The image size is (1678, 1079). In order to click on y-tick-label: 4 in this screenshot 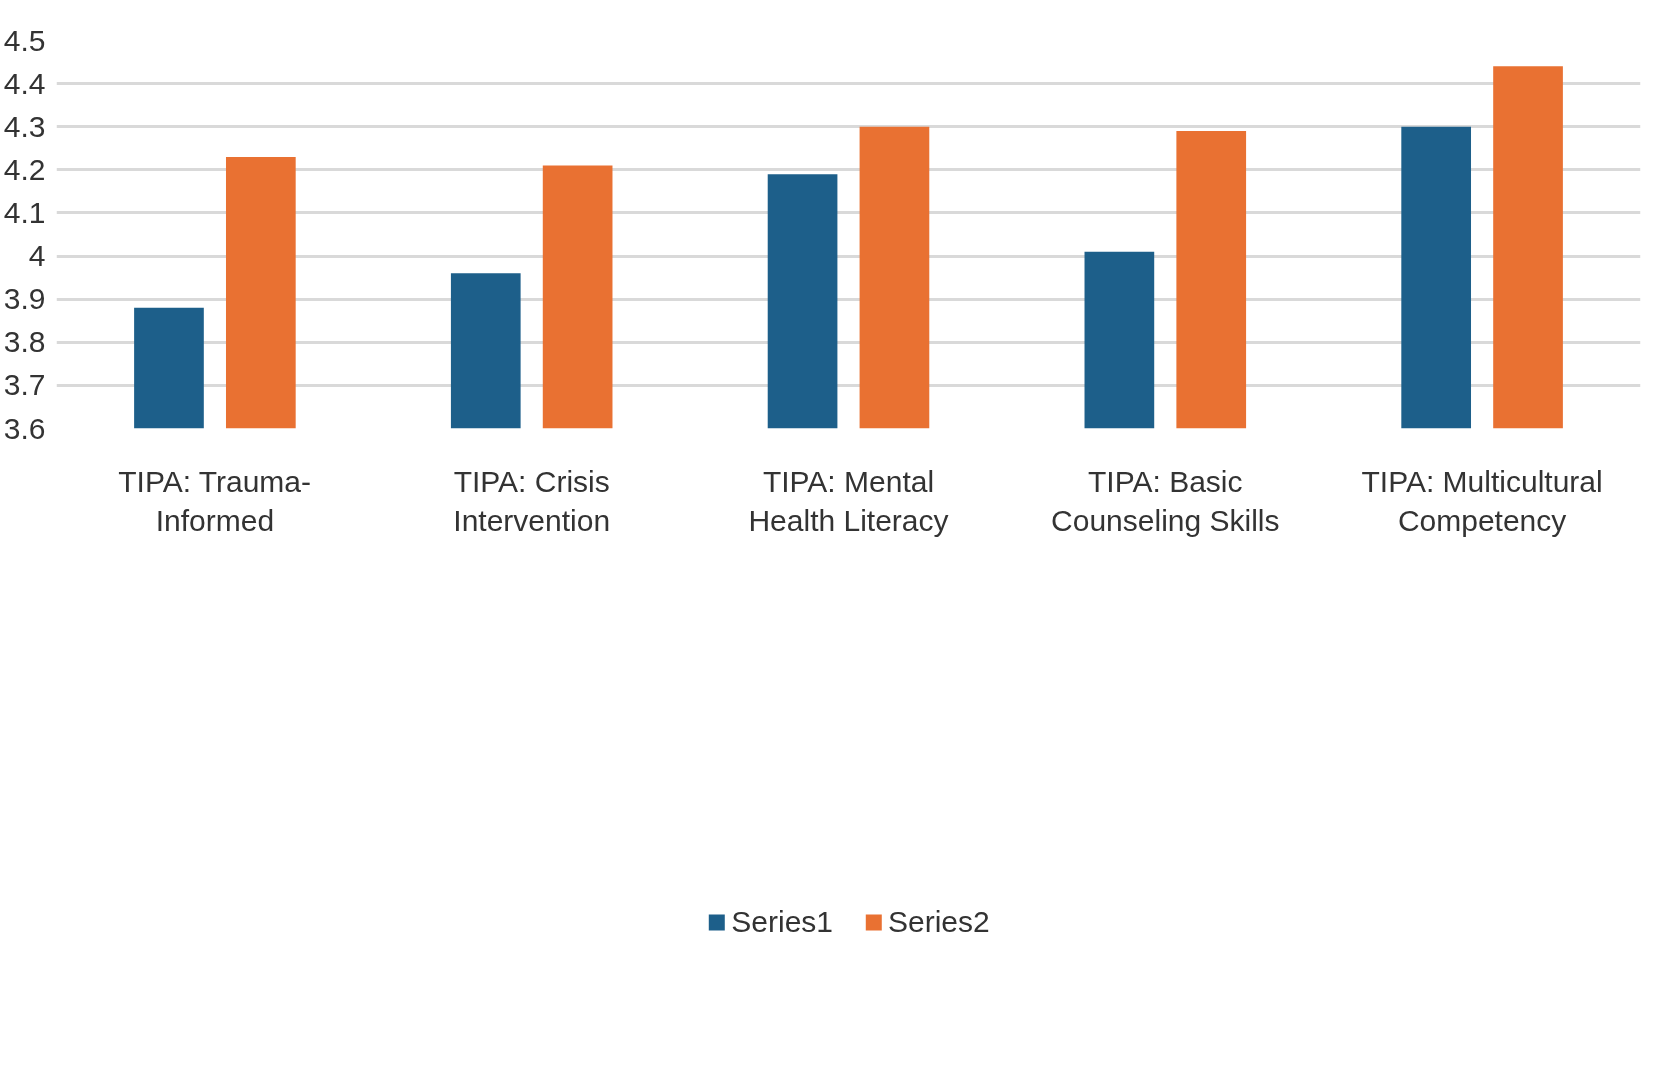, I will do `click(37, 256)`.